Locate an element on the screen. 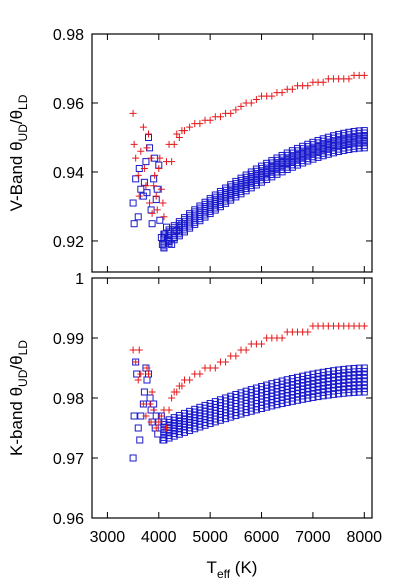  x-tick-label: 3000 is located at coordinates (108, 537).